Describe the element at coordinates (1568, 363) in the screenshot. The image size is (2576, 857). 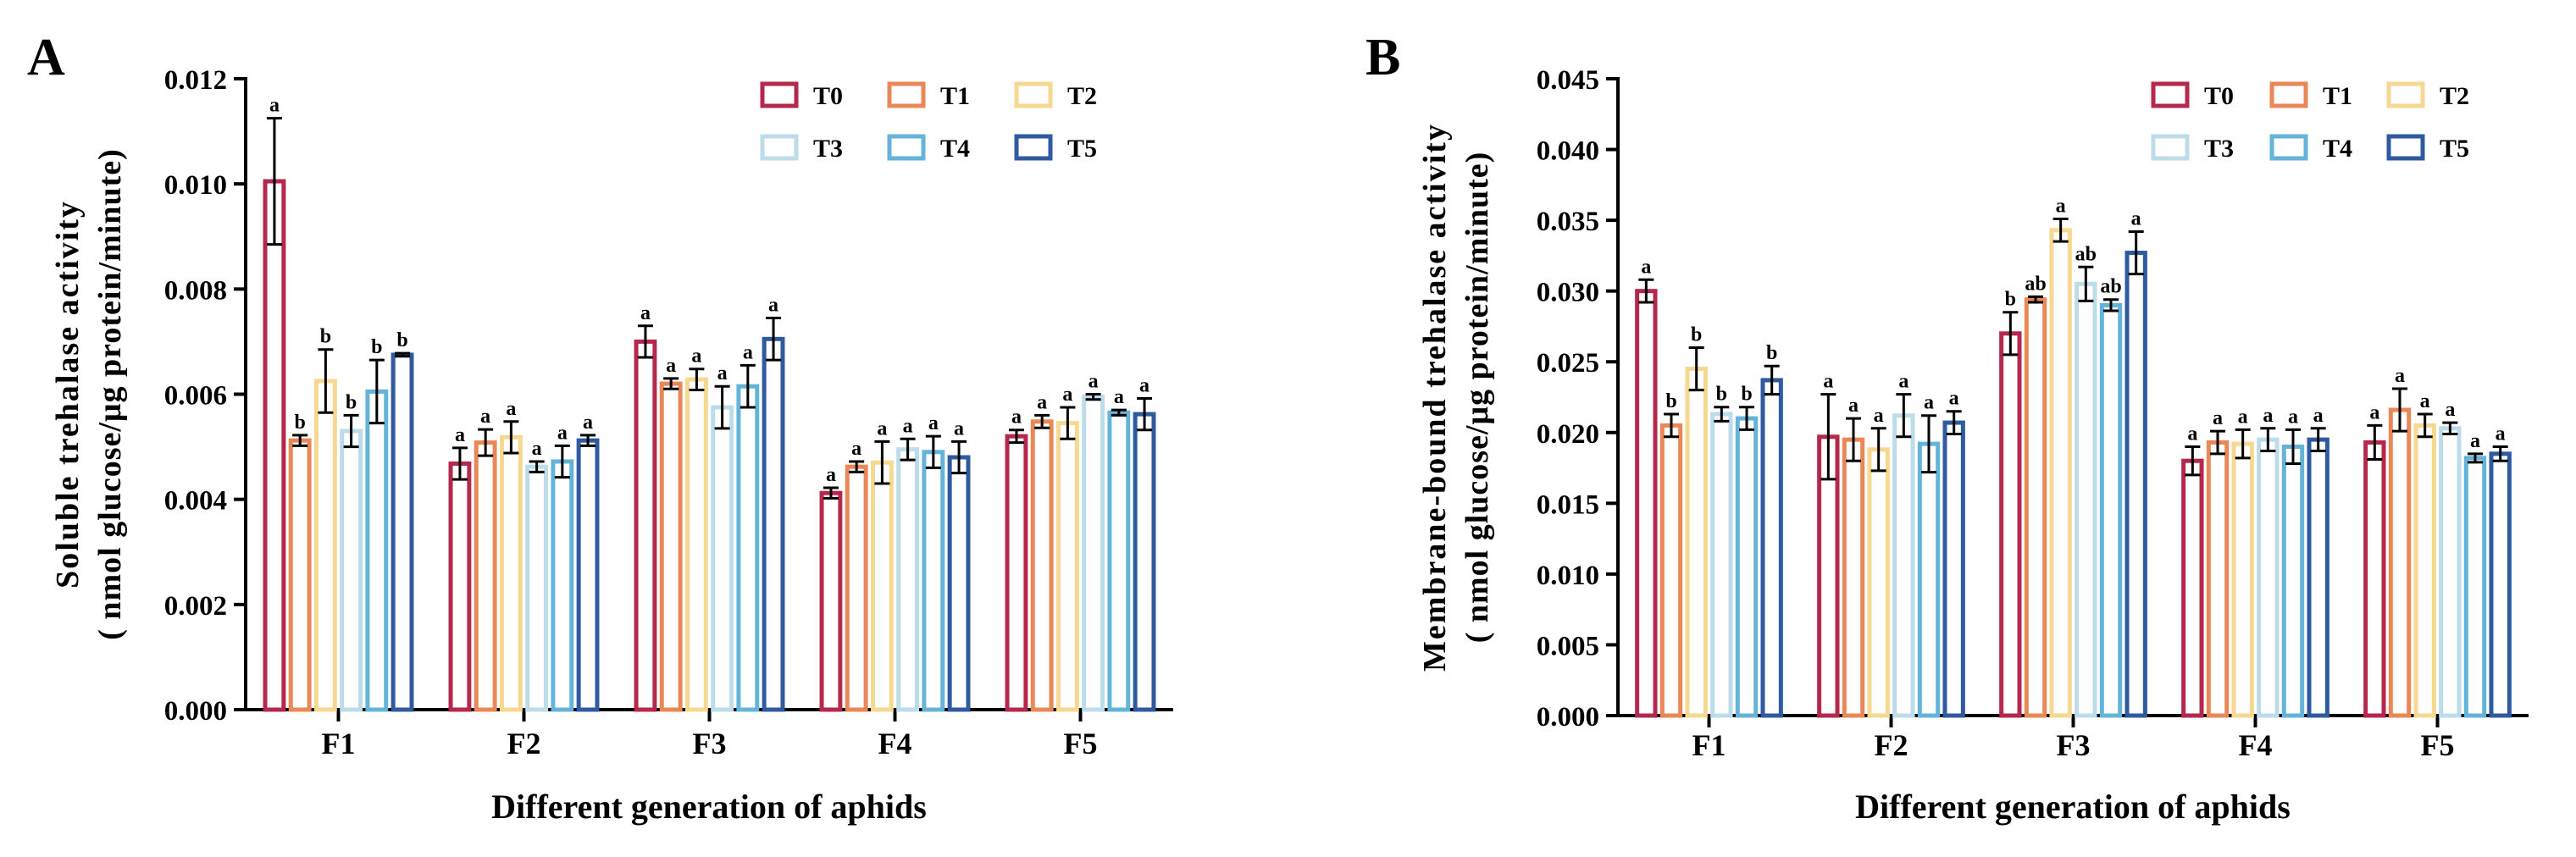
I see `y-tick-label: 0.025` at that location.